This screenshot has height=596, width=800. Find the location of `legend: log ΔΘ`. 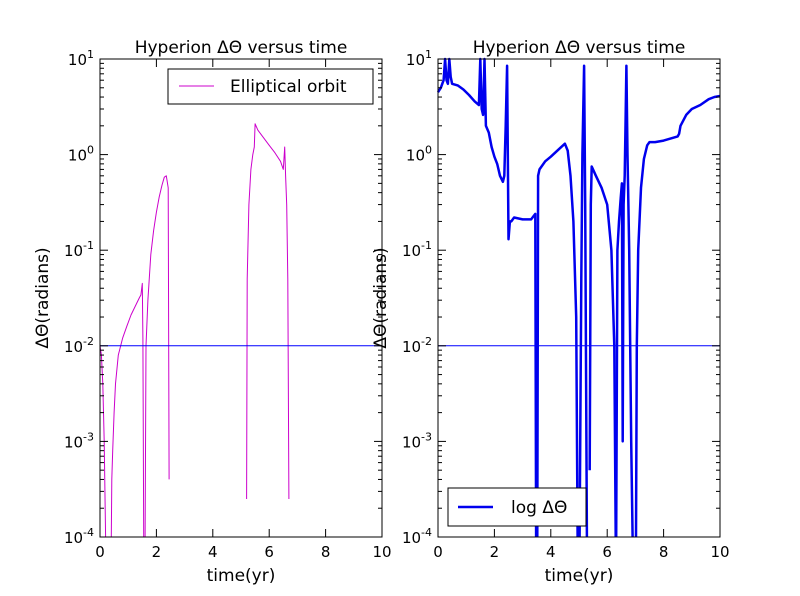

legend: log ΔΘ is located at coordinates (517, 507).